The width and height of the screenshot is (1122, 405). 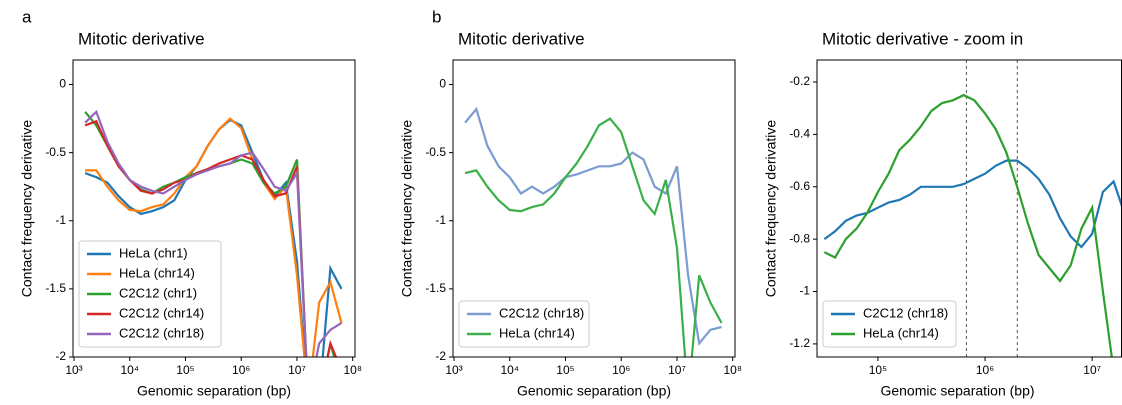 What do you see at coordinates (799, 343) in the screenshot?
I see `y-tick-label: -1.2` at bounding box center [799, 343].